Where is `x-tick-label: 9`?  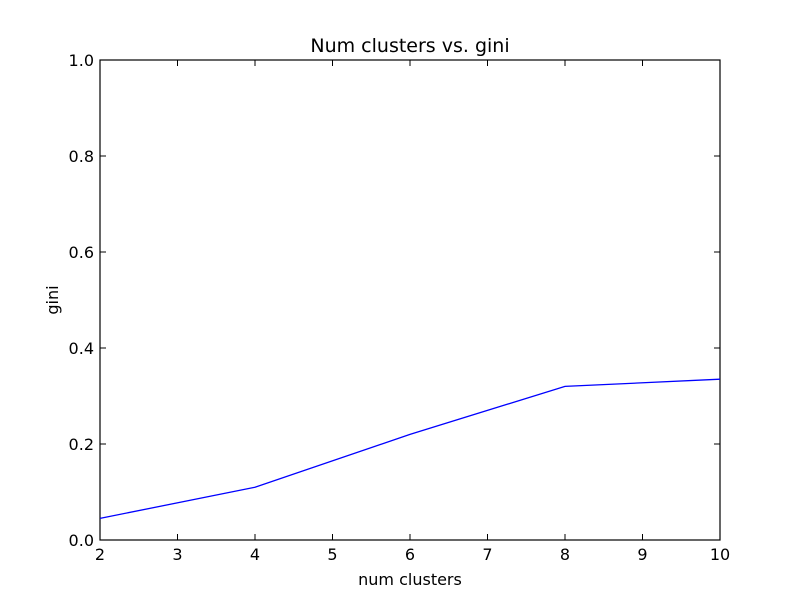 x-tick-label: 9 is located at coordinates (642, 554).